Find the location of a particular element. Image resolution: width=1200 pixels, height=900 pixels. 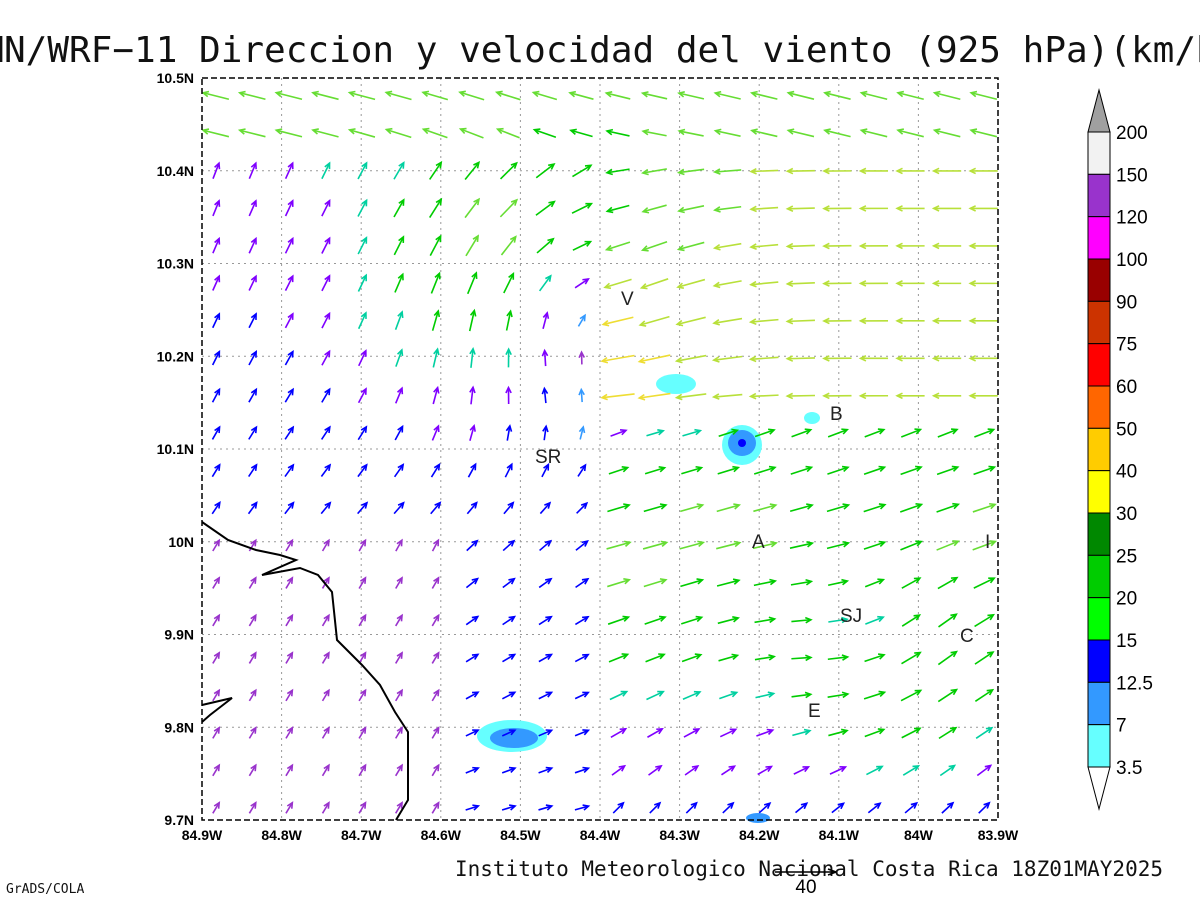

shade-cyan is located at coordinates (676, 384).